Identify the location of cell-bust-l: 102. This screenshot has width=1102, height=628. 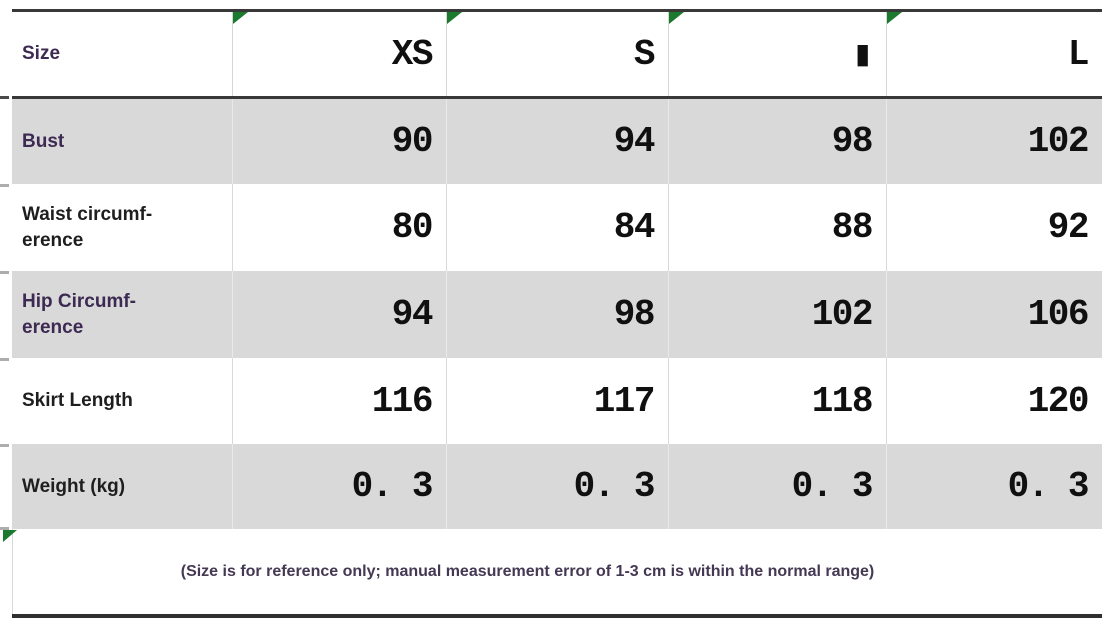
(994, 141).